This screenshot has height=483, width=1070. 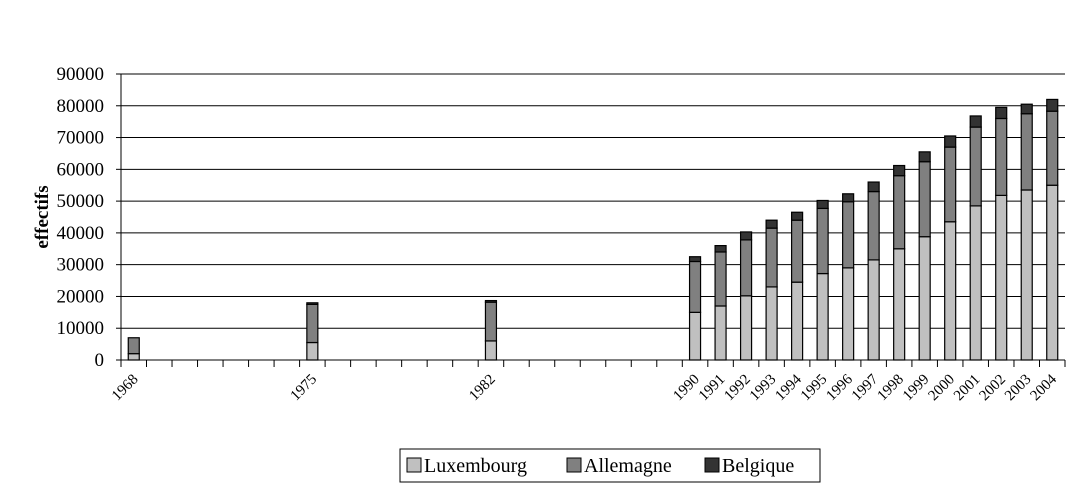 I want to click on x-tick-label: 2000, so click(x=941, y=388).